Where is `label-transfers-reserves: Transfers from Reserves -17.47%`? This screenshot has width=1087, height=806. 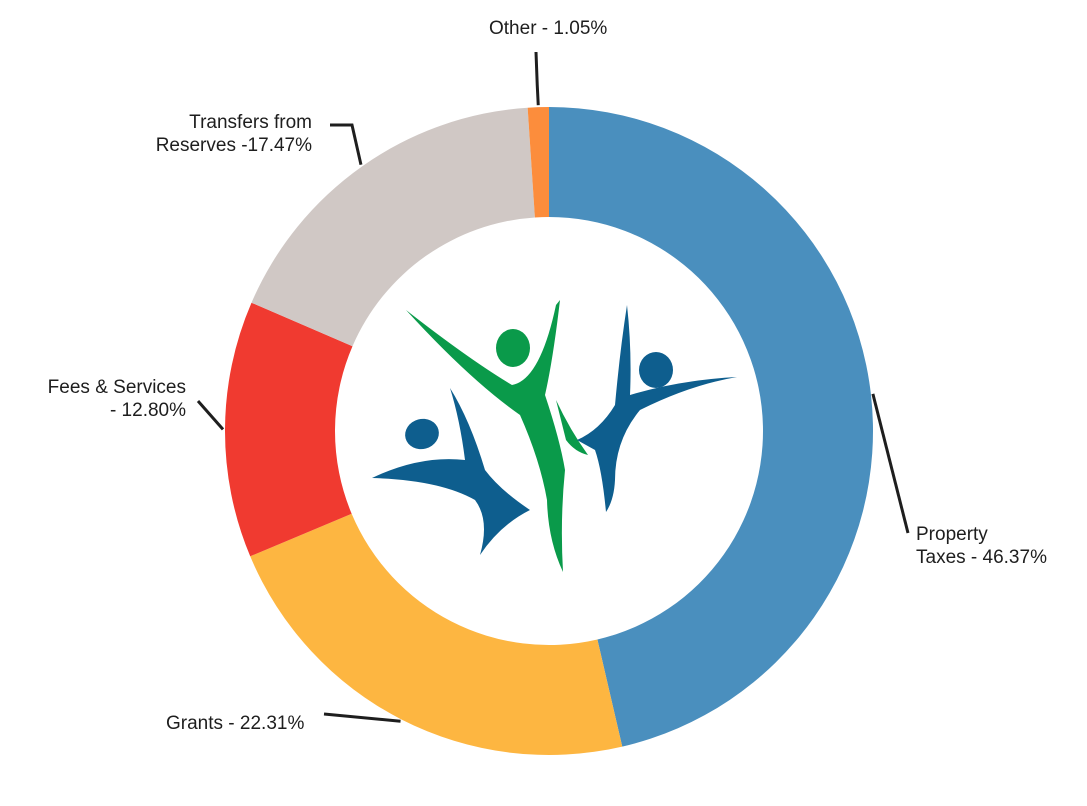 label-transfers-reserves: Transfers from Reserves -17.47% is located at coordinates (226, 134).